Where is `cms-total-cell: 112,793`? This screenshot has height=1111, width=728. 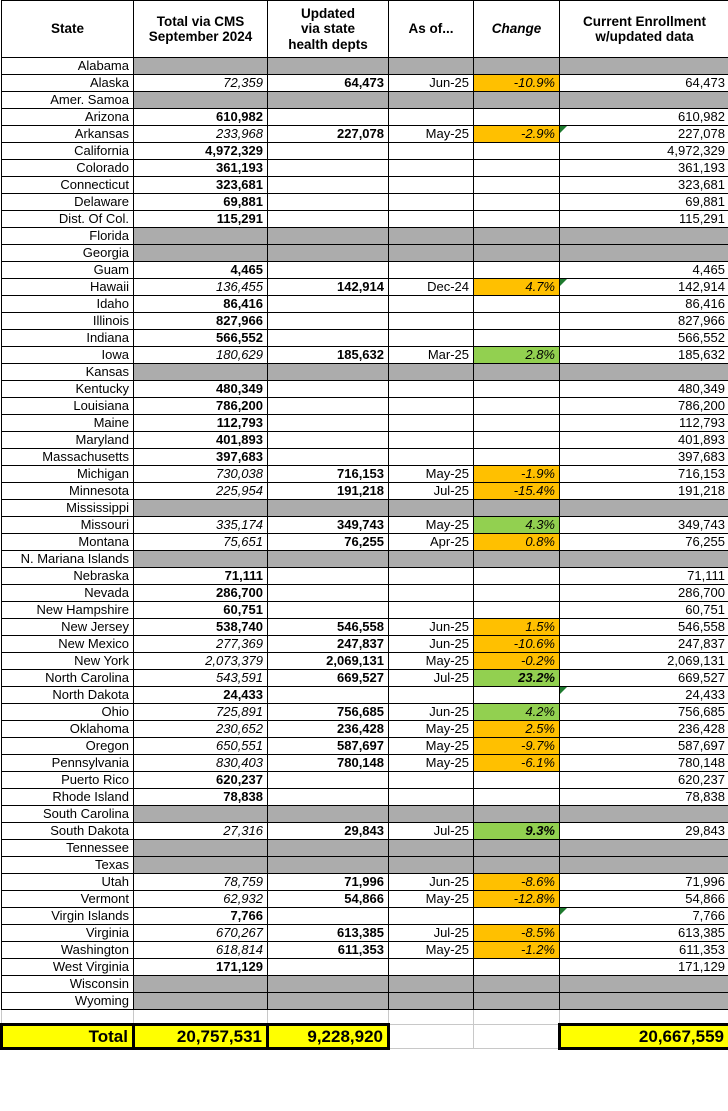 cms-total-cell: 112,793 is located at coordinates (200, 423).